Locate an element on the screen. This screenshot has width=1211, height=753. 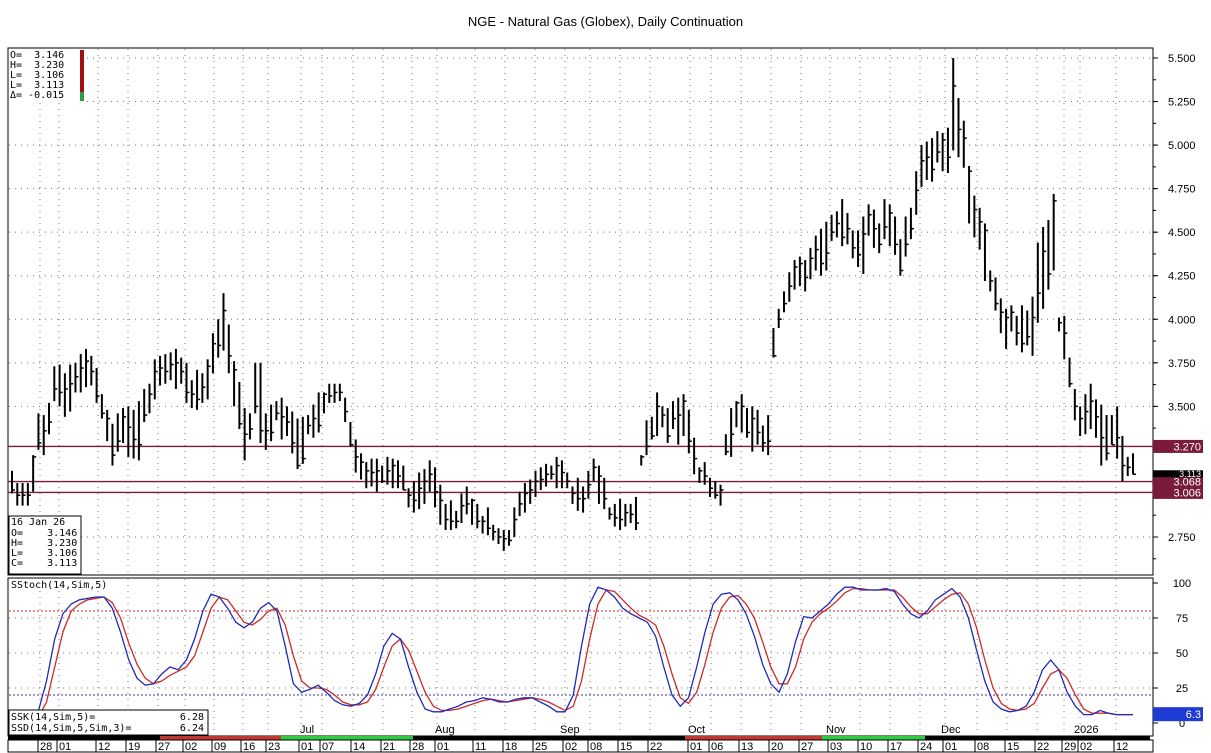
day-label-2: 12 is located at coordinates (104, 747).